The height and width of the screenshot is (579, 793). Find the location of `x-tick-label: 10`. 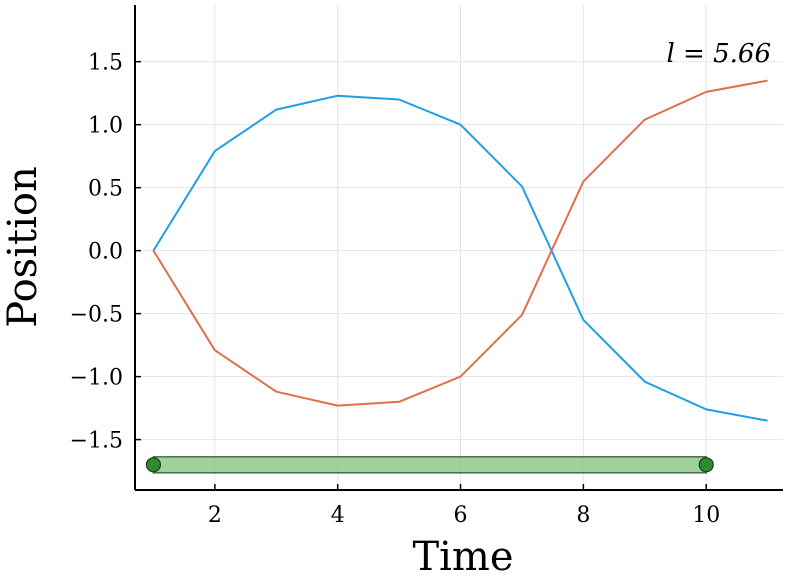

x-tick-label: 10 is located at coordinates (706, 515).